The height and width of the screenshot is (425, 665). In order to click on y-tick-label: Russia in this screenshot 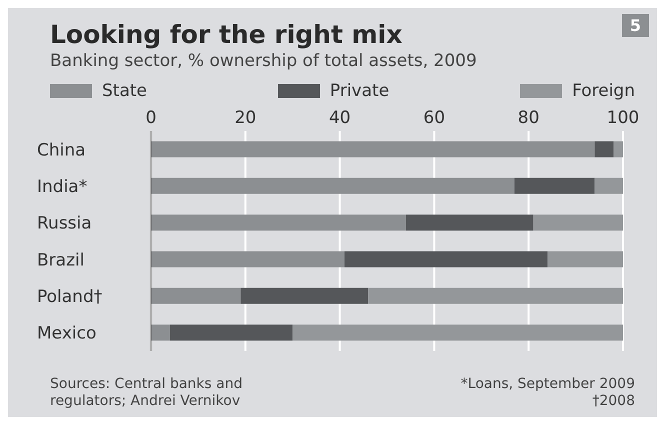, I will do `click(64, 224)`.